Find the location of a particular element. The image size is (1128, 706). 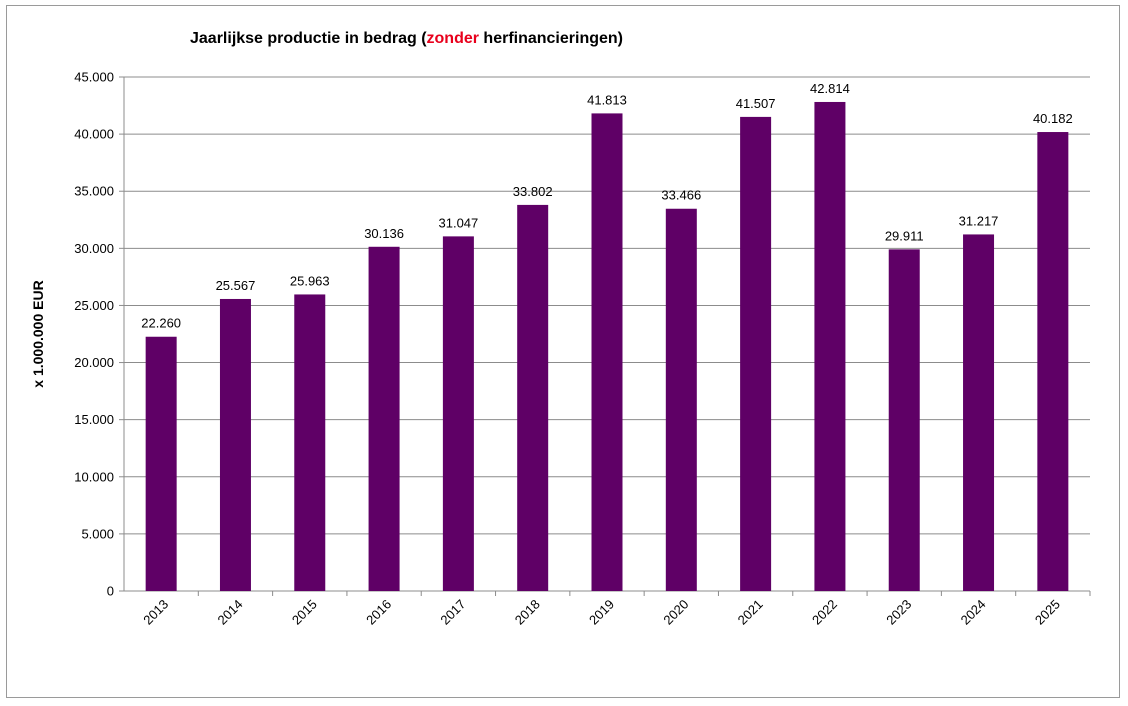

x-tick-label: 2023 is located at coordinates (898, 612).